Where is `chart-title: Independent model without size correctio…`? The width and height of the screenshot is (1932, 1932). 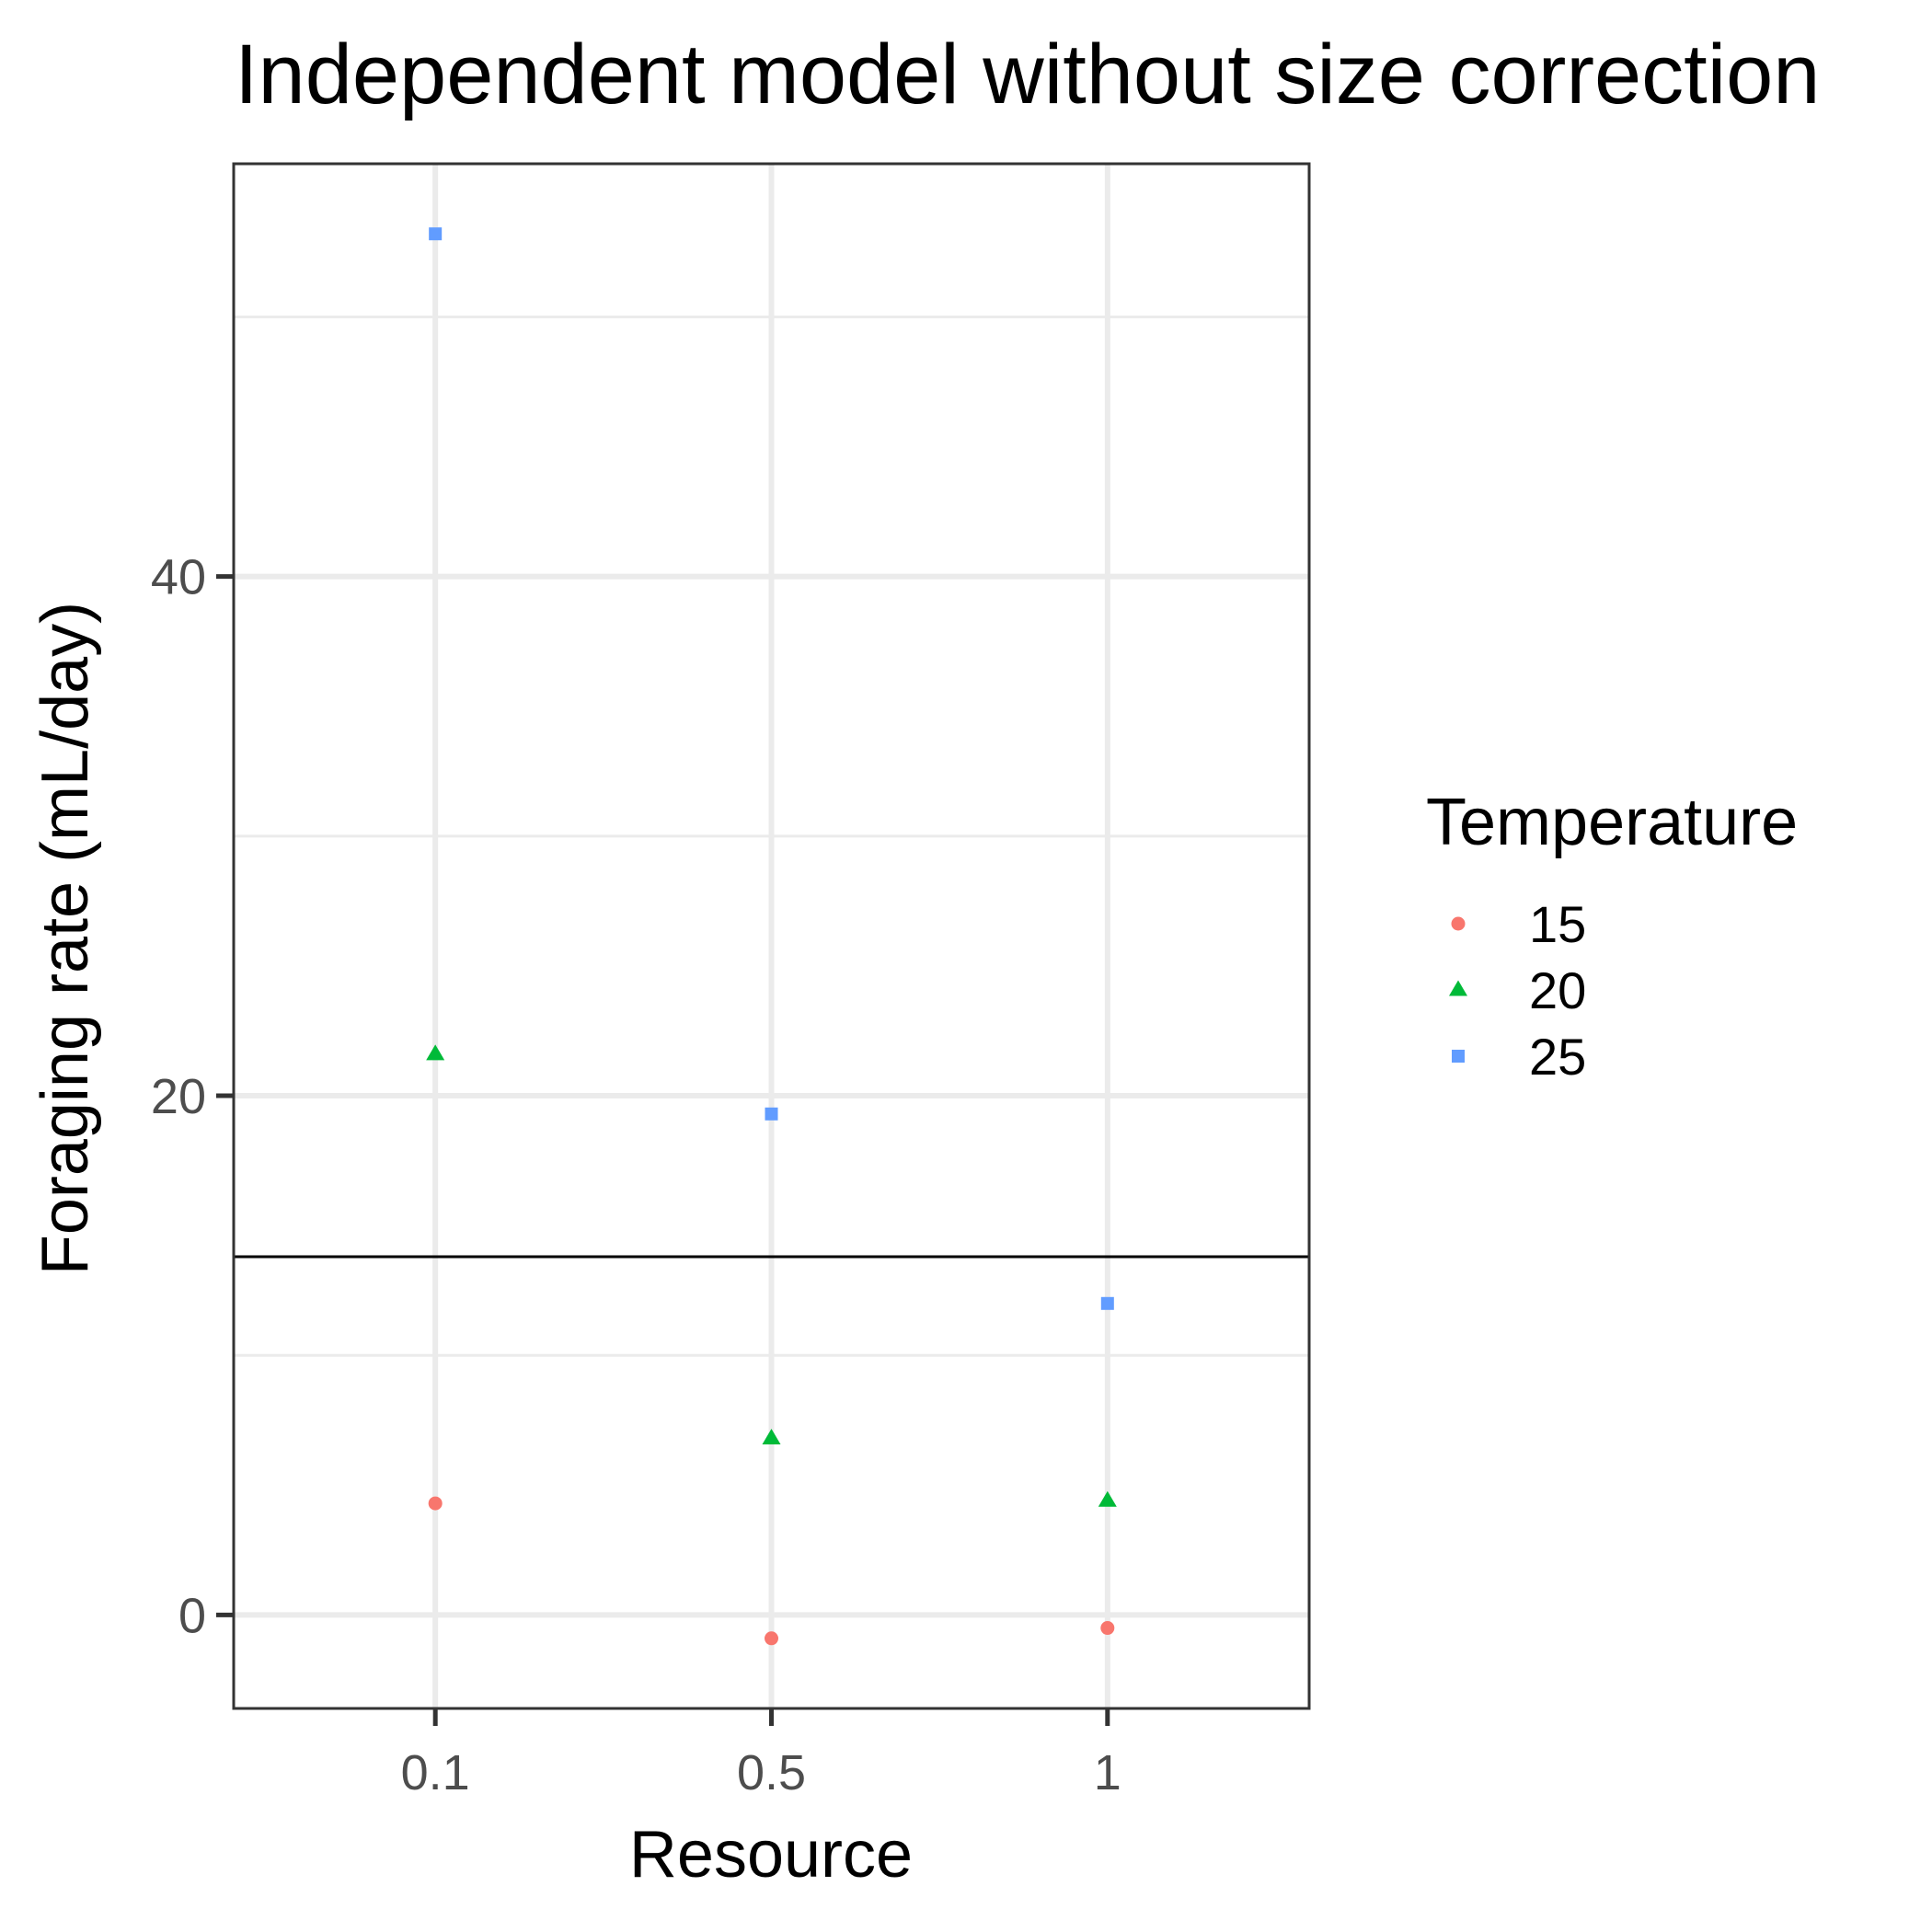 chart-title: Independent model without size correctio… is located at coordinates (1027, 74).